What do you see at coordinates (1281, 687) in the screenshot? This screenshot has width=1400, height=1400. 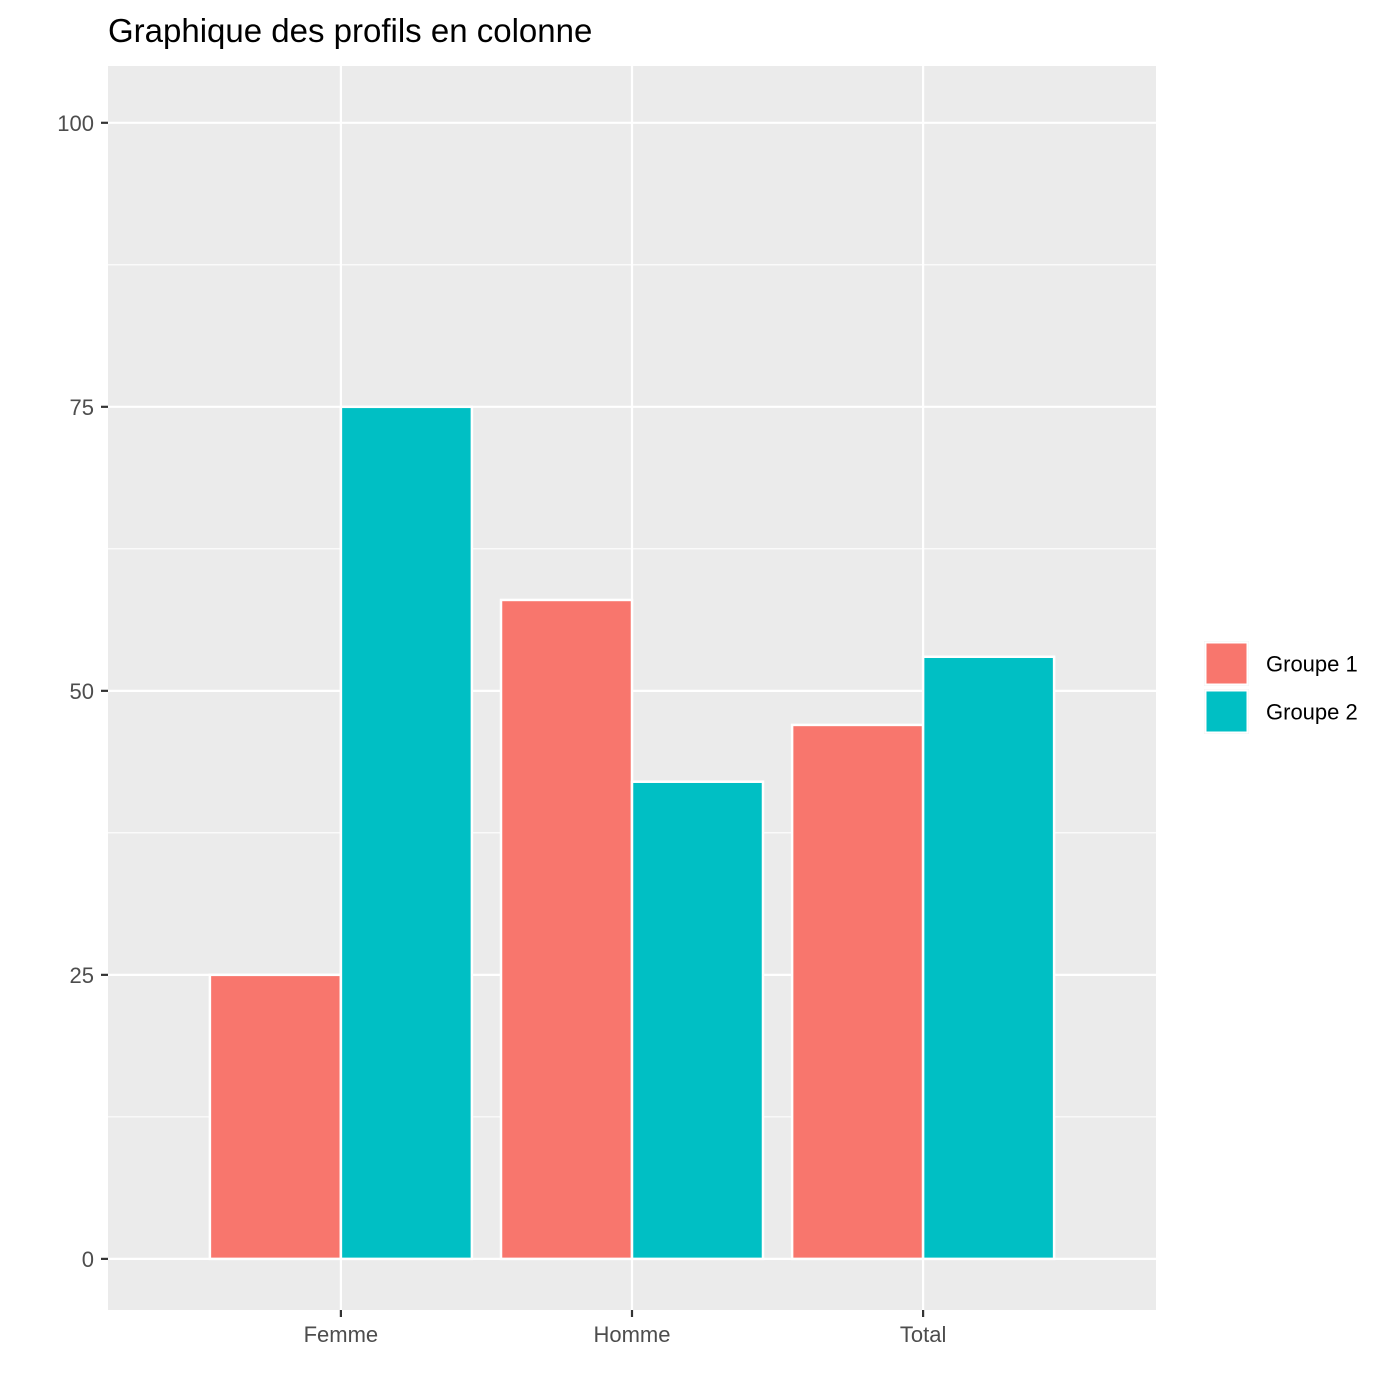 I see `legend: Groupe 1 Groupe 2` at bounding box center [1281, 687].